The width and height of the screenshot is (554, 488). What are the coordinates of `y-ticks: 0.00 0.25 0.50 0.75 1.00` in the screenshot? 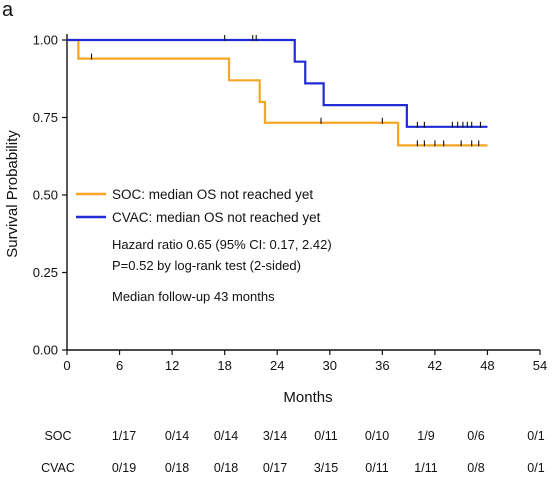 It's located at (50, 195).